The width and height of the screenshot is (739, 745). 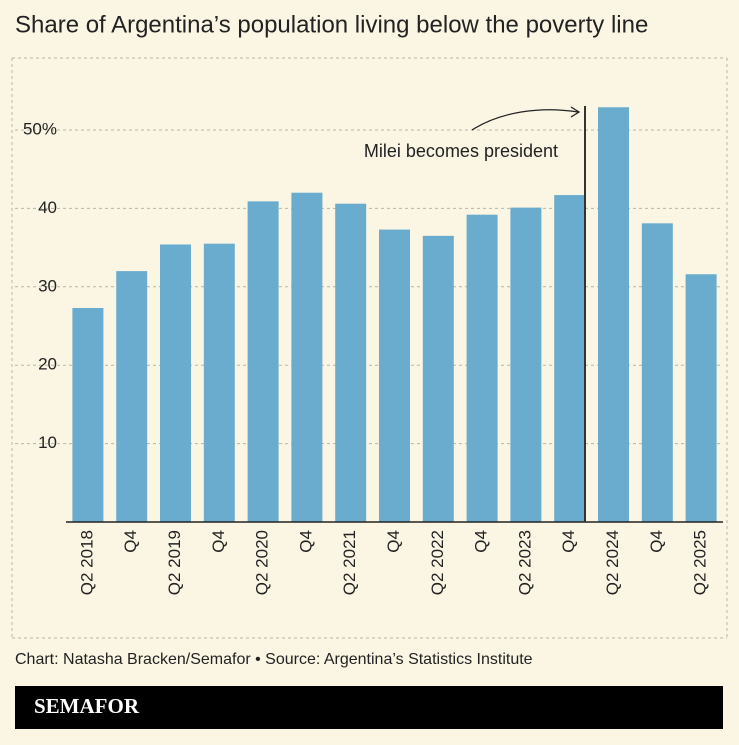 I want to click on arrow-head, so click(x=575, y=112).